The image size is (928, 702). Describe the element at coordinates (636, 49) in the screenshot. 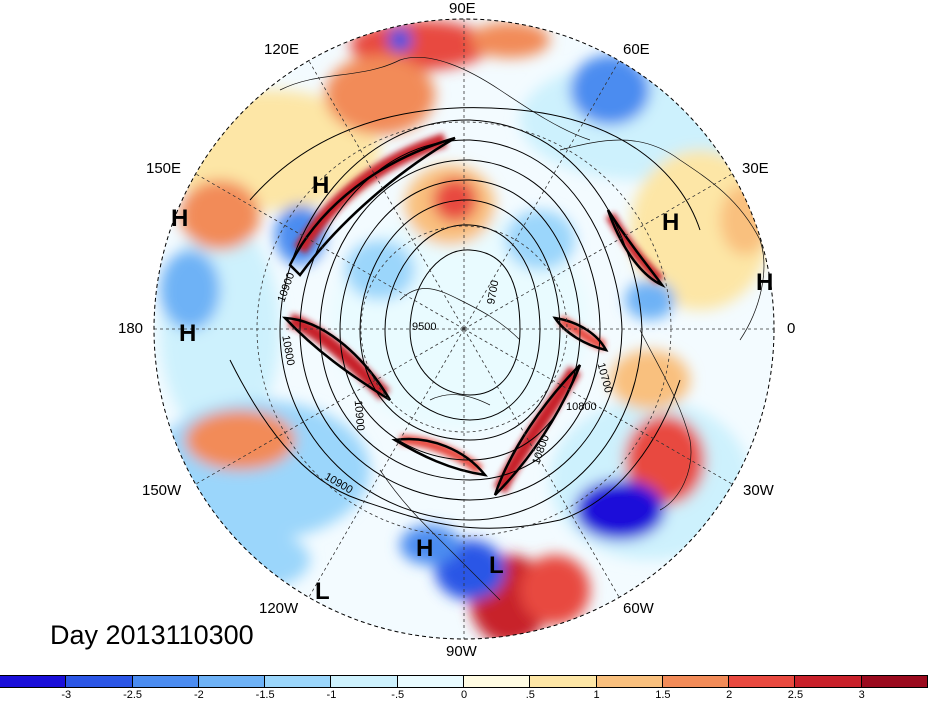

I see `lon-label-60e: 60E` at that location.